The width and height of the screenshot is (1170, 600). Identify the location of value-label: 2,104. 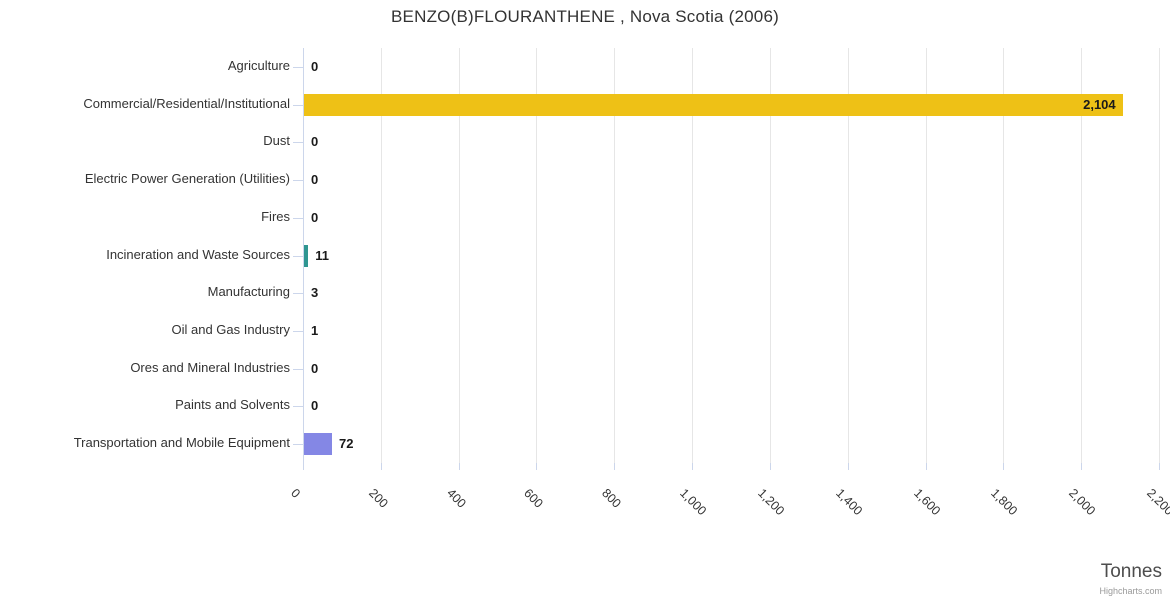
(1099, 104).